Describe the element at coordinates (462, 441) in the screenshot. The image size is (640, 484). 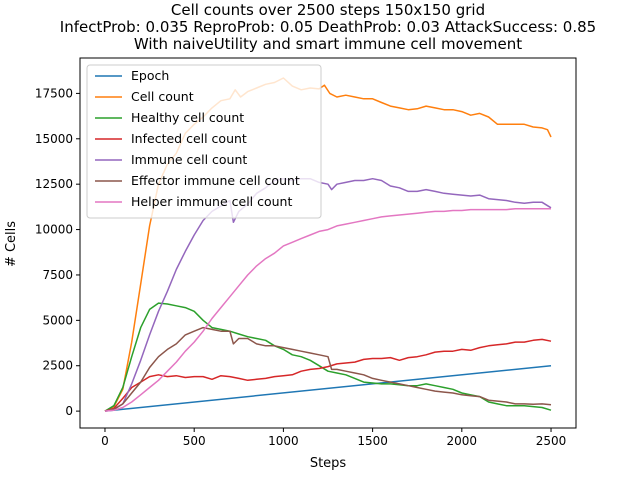
I see `x-tick-label: 2000` at that location.